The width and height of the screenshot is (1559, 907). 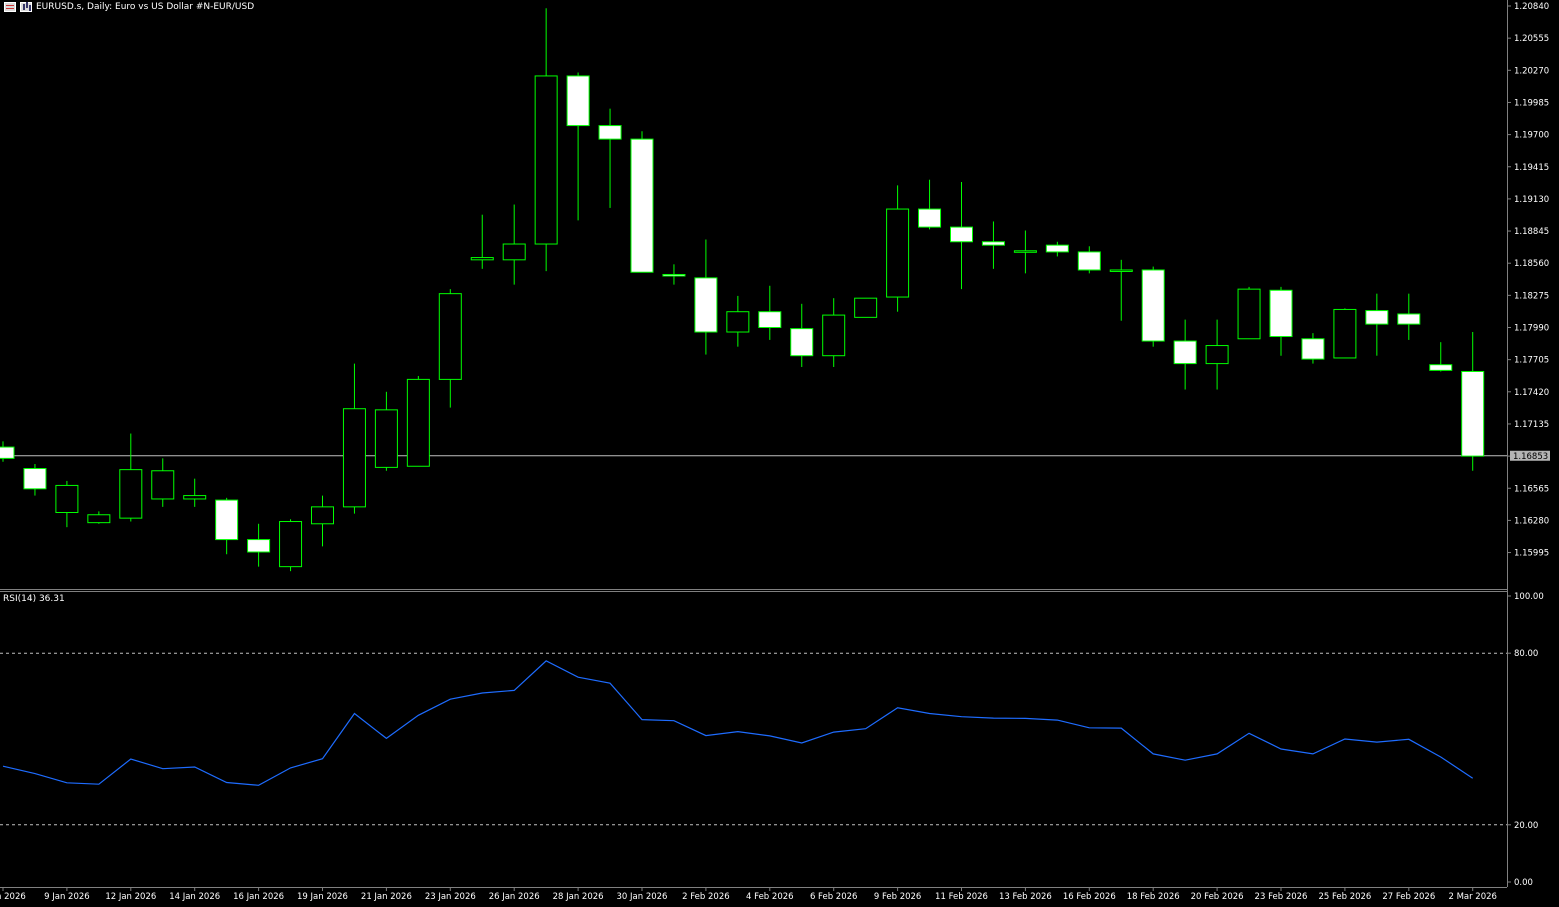 I want to click on date-tick-label: 4 Feb 2026, so click(x=770, y=897).